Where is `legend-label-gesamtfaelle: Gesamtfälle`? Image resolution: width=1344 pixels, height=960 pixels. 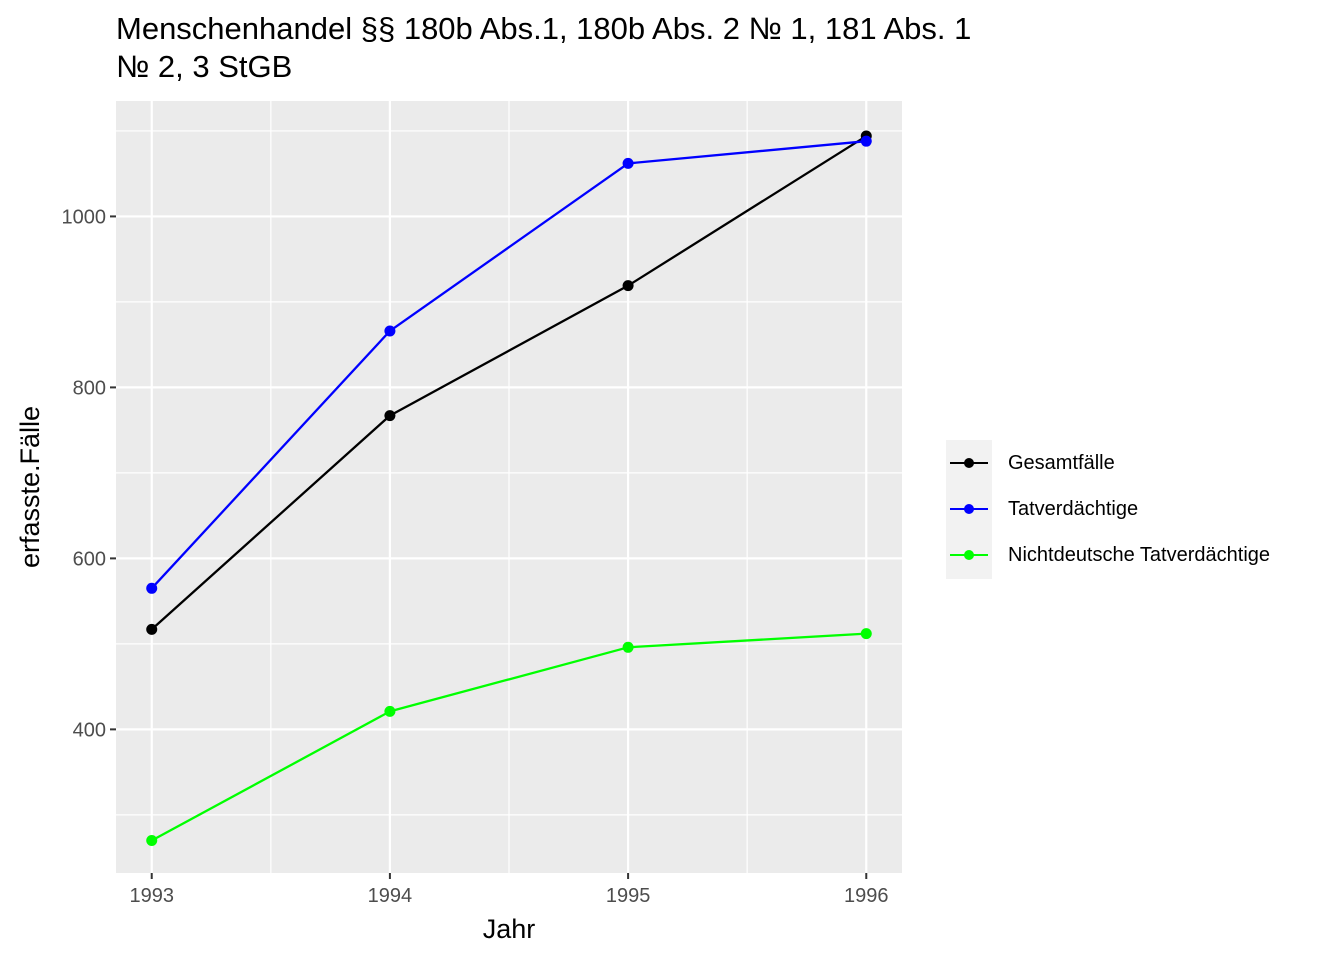 legend-label-gesamtfaelle: Gesamtfälle is located at coordinates (1061, 462).